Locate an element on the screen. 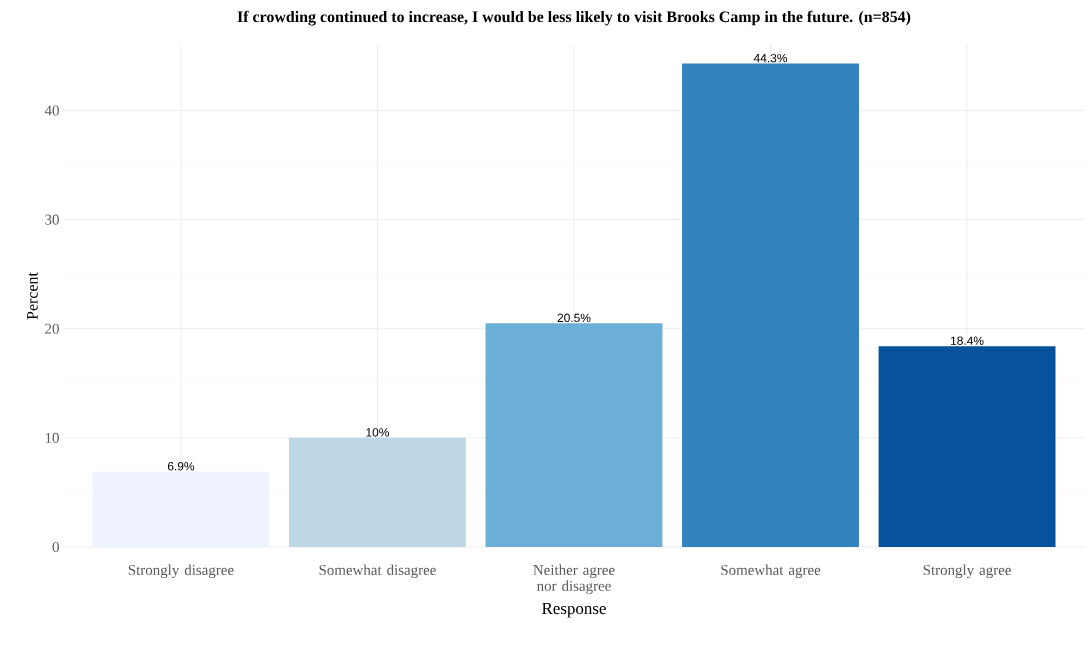 The width and height of the screenshot is (1091, 648). data-label: 10% is located at coordinates (377, 432).